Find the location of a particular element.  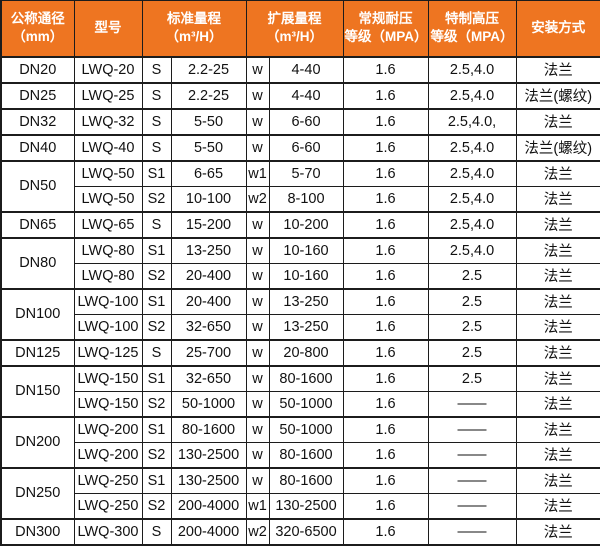

table-row: LWQ-50 S2 10-100 w2 8-100 1.6 2.5,4.0 法兰 is located at coordinates (300, 198).